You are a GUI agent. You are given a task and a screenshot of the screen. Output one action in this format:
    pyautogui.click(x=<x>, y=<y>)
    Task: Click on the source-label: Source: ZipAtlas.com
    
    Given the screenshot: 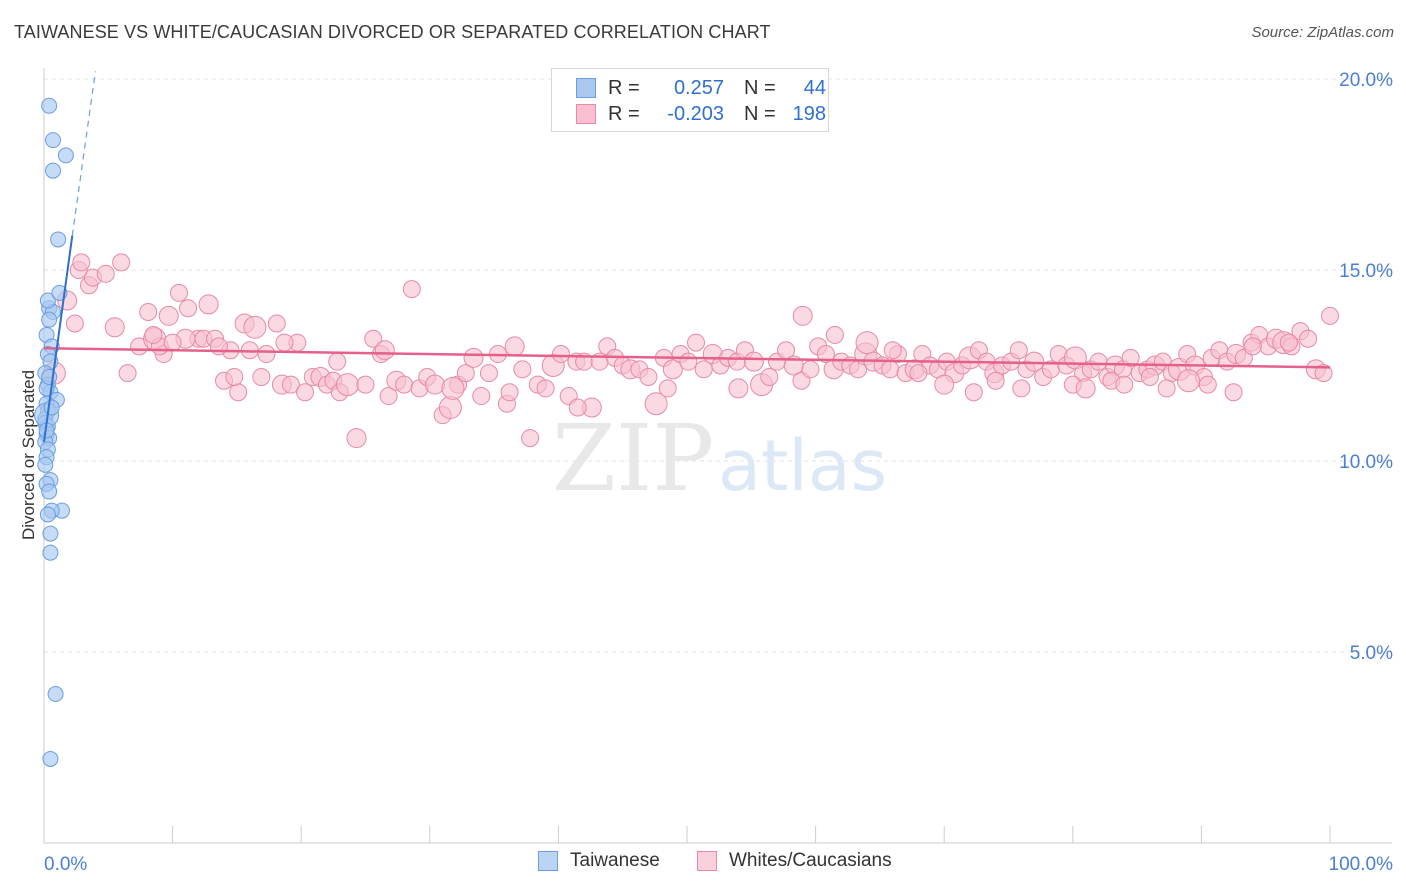 What is the action you would take?
    pyautogui.click(x=1322, y=32)
    